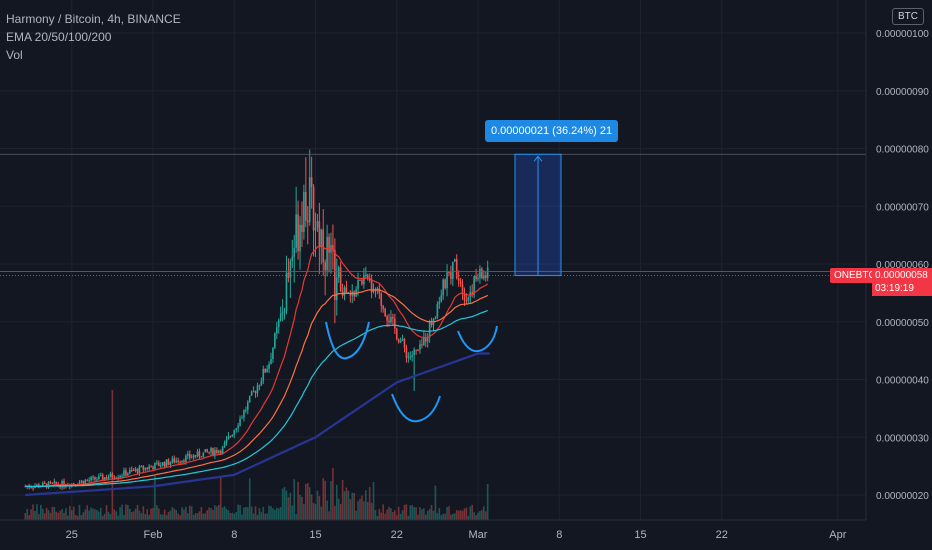 Image resolution: width=932 pixels, height=550 pixels. Describe the element at coordinates (59, 37) in the screenshot. I see `ema-legend: EMA 20/50/100/200` at that location.